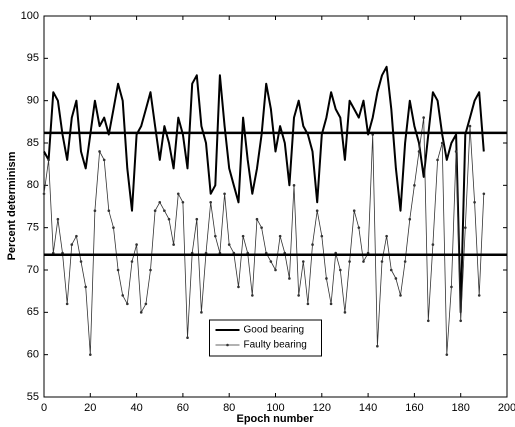 The image size is (515, 427). I want to click on y-tick-label: 70, so click(33, 270).